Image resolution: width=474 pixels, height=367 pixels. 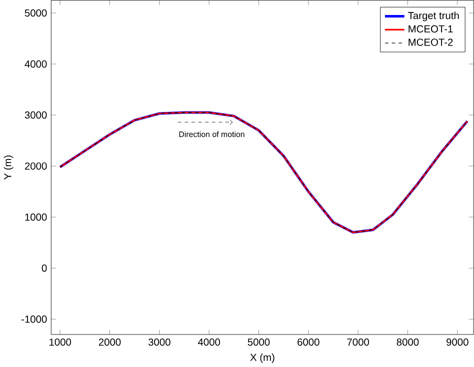 I want to click on x-tick-label: 5000, so click(x=259, y=342).